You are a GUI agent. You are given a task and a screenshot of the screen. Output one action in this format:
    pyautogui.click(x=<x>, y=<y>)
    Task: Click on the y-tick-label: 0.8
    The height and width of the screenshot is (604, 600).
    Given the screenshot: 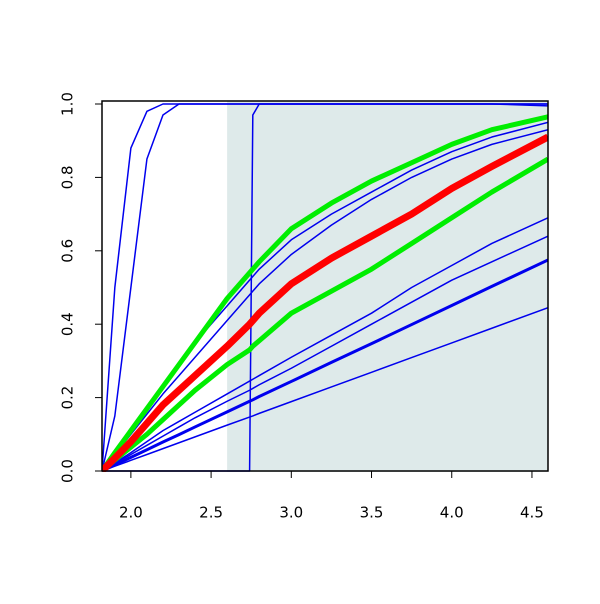 What is the action you would take?
    pyautogui.click(x=68, y=177)
    